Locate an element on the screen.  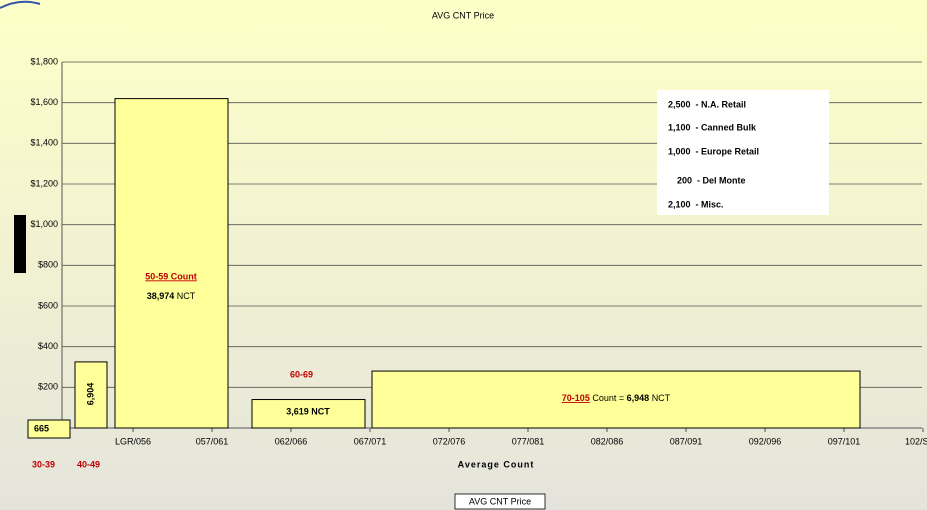
y-tick-label: $200 is located at coordinates (48, 387).